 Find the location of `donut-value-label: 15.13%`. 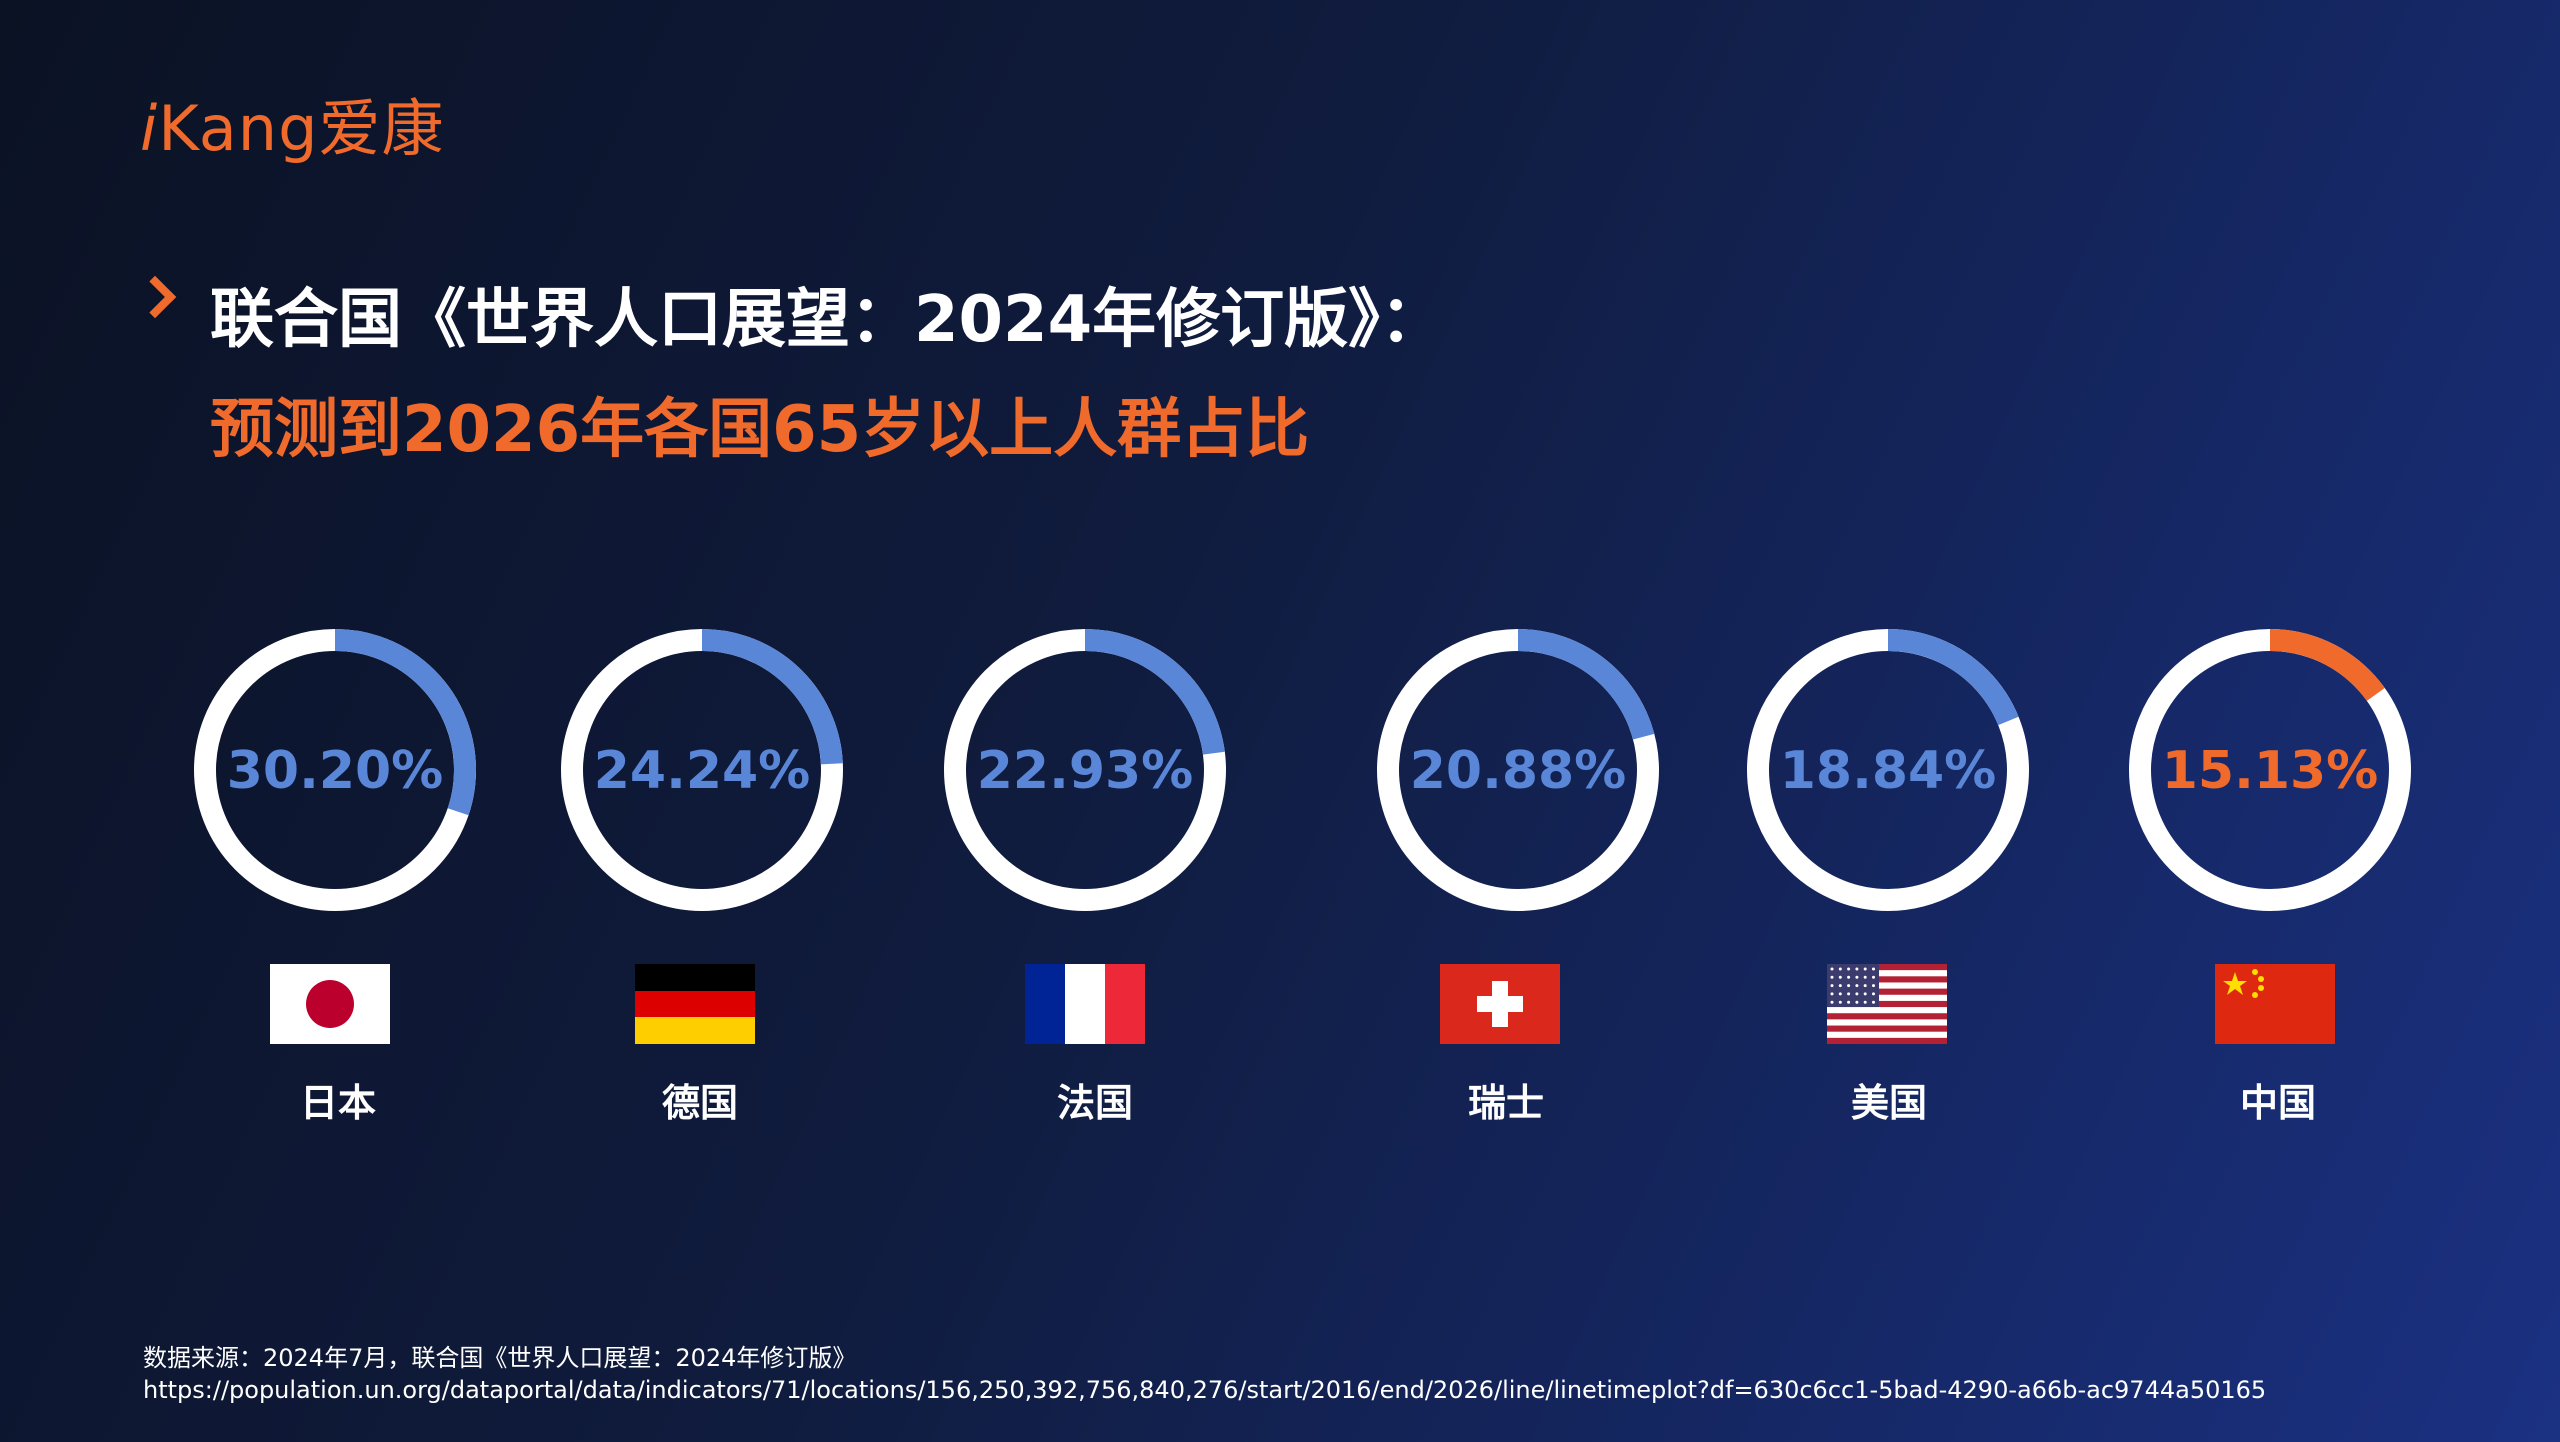

donut-value-label: 15.13% is located at coordinates (2270, 771).